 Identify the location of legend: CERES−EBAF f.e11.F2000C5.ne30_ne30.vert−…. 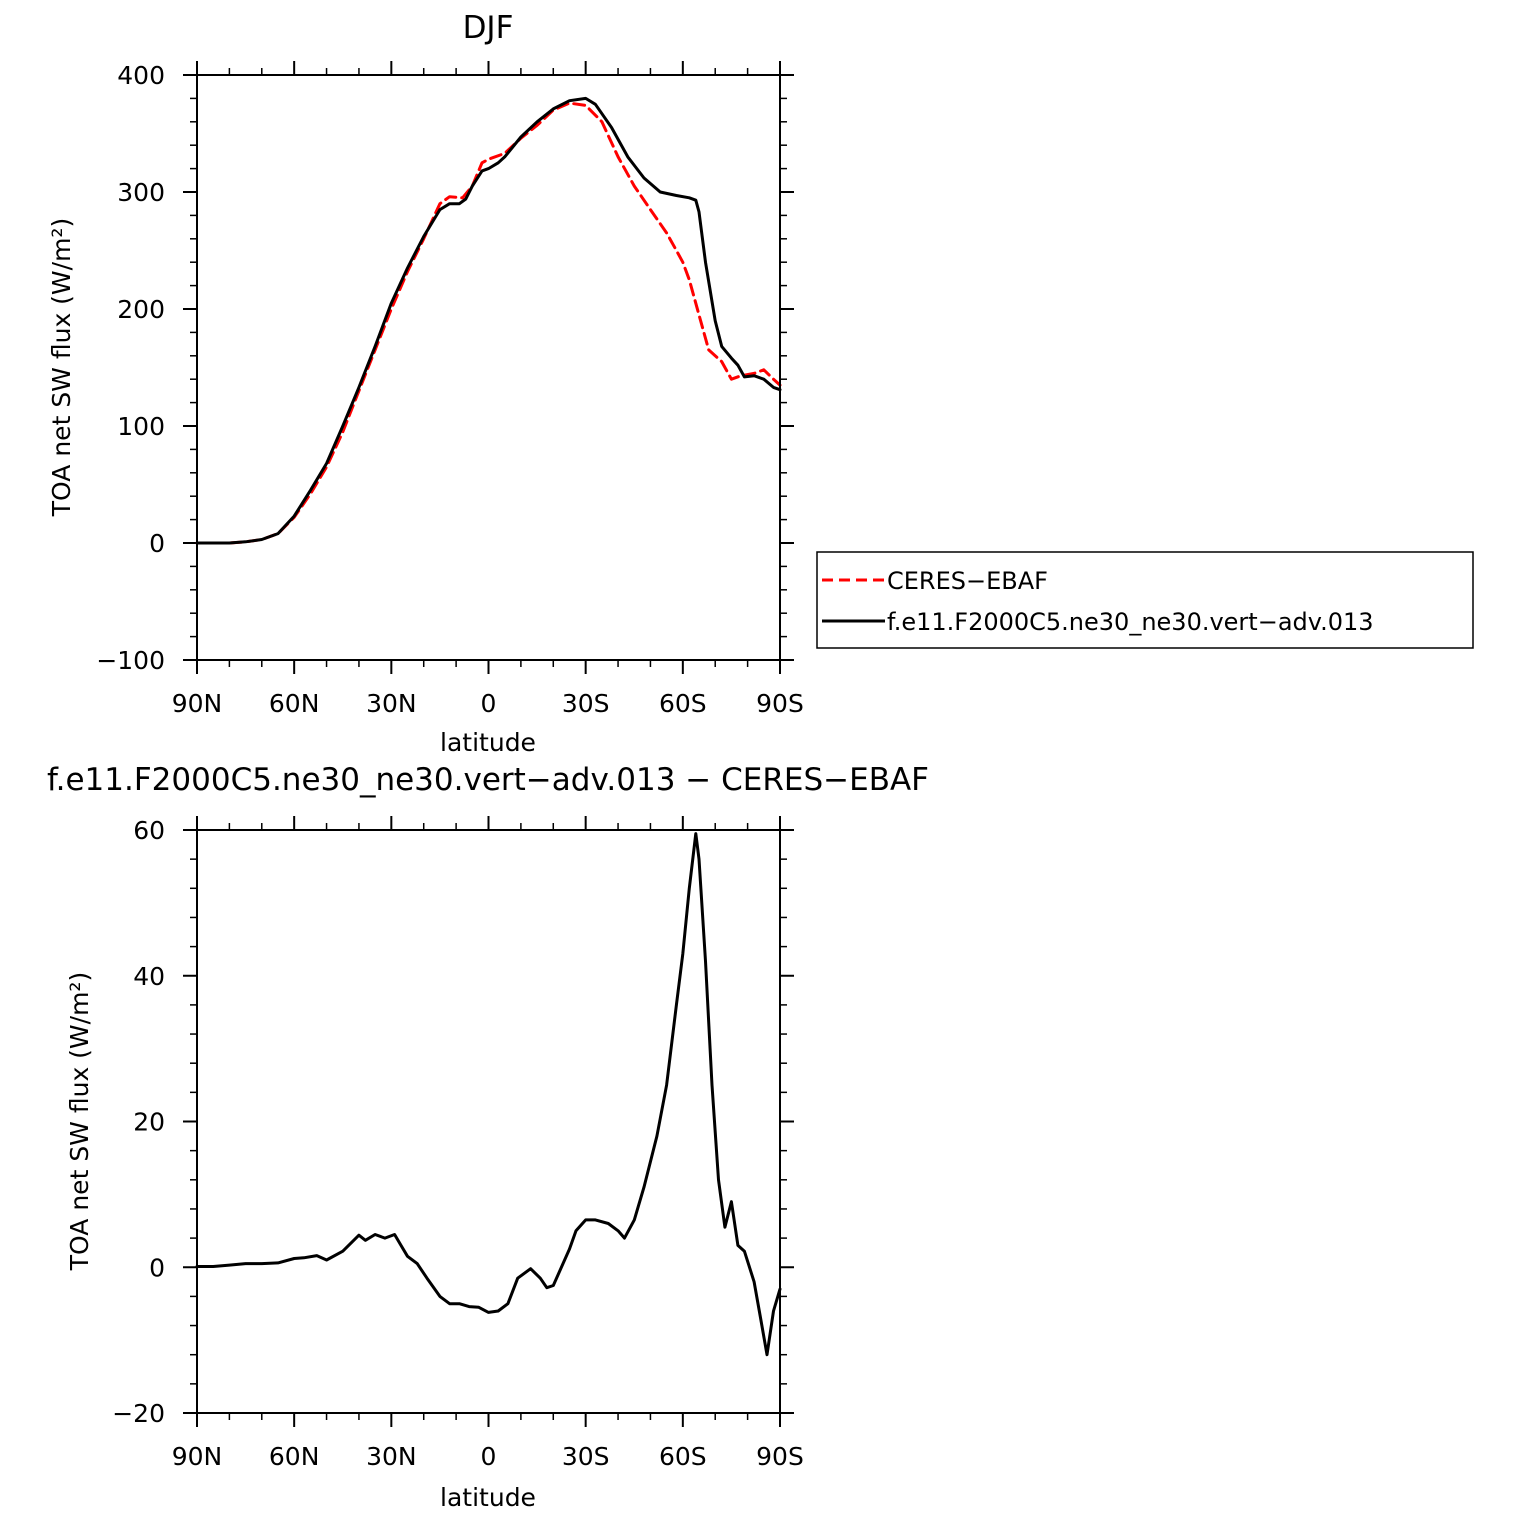
(1145, 600).